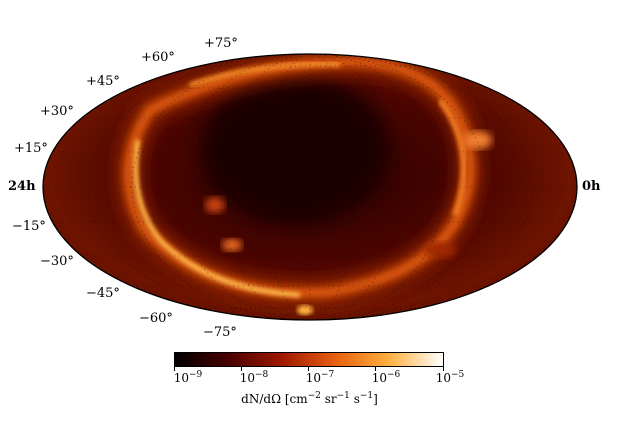  What do you see at coordinates (221, 43) in the screenshot?
I see `lat-label-plus75: +75°` at bounding box center [221, 43].